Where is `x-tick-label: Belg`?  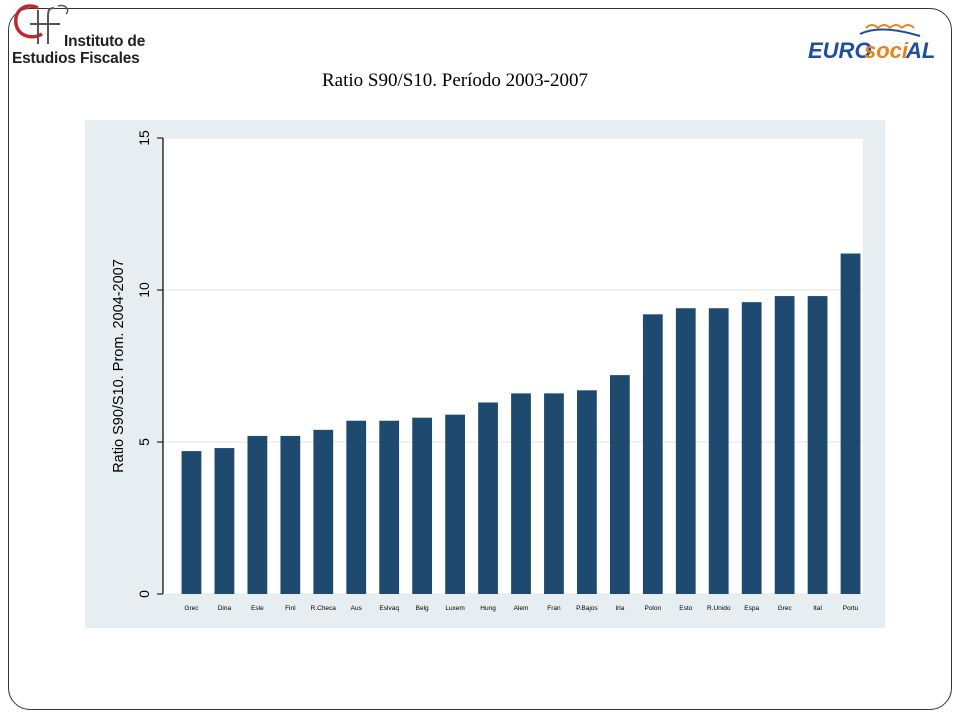 x-tick-label: Belg is located at coordinates (422, 608).